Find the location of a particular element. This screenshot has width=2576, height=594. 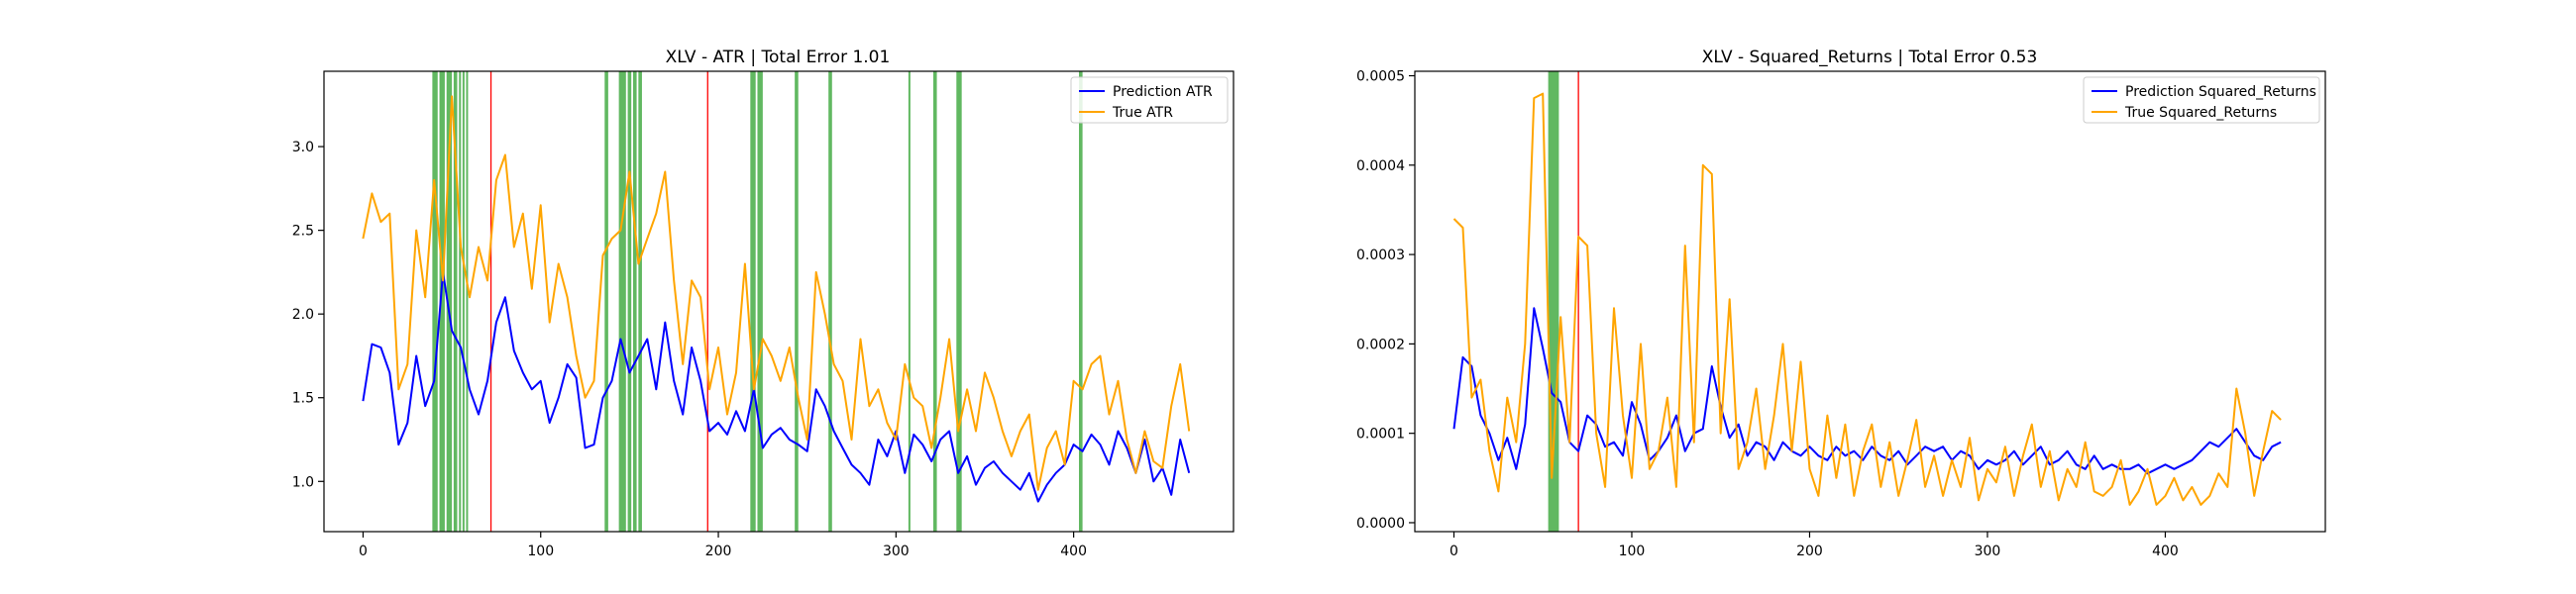

y-tick-label: 2.5 is located at coordinates (303, 232).